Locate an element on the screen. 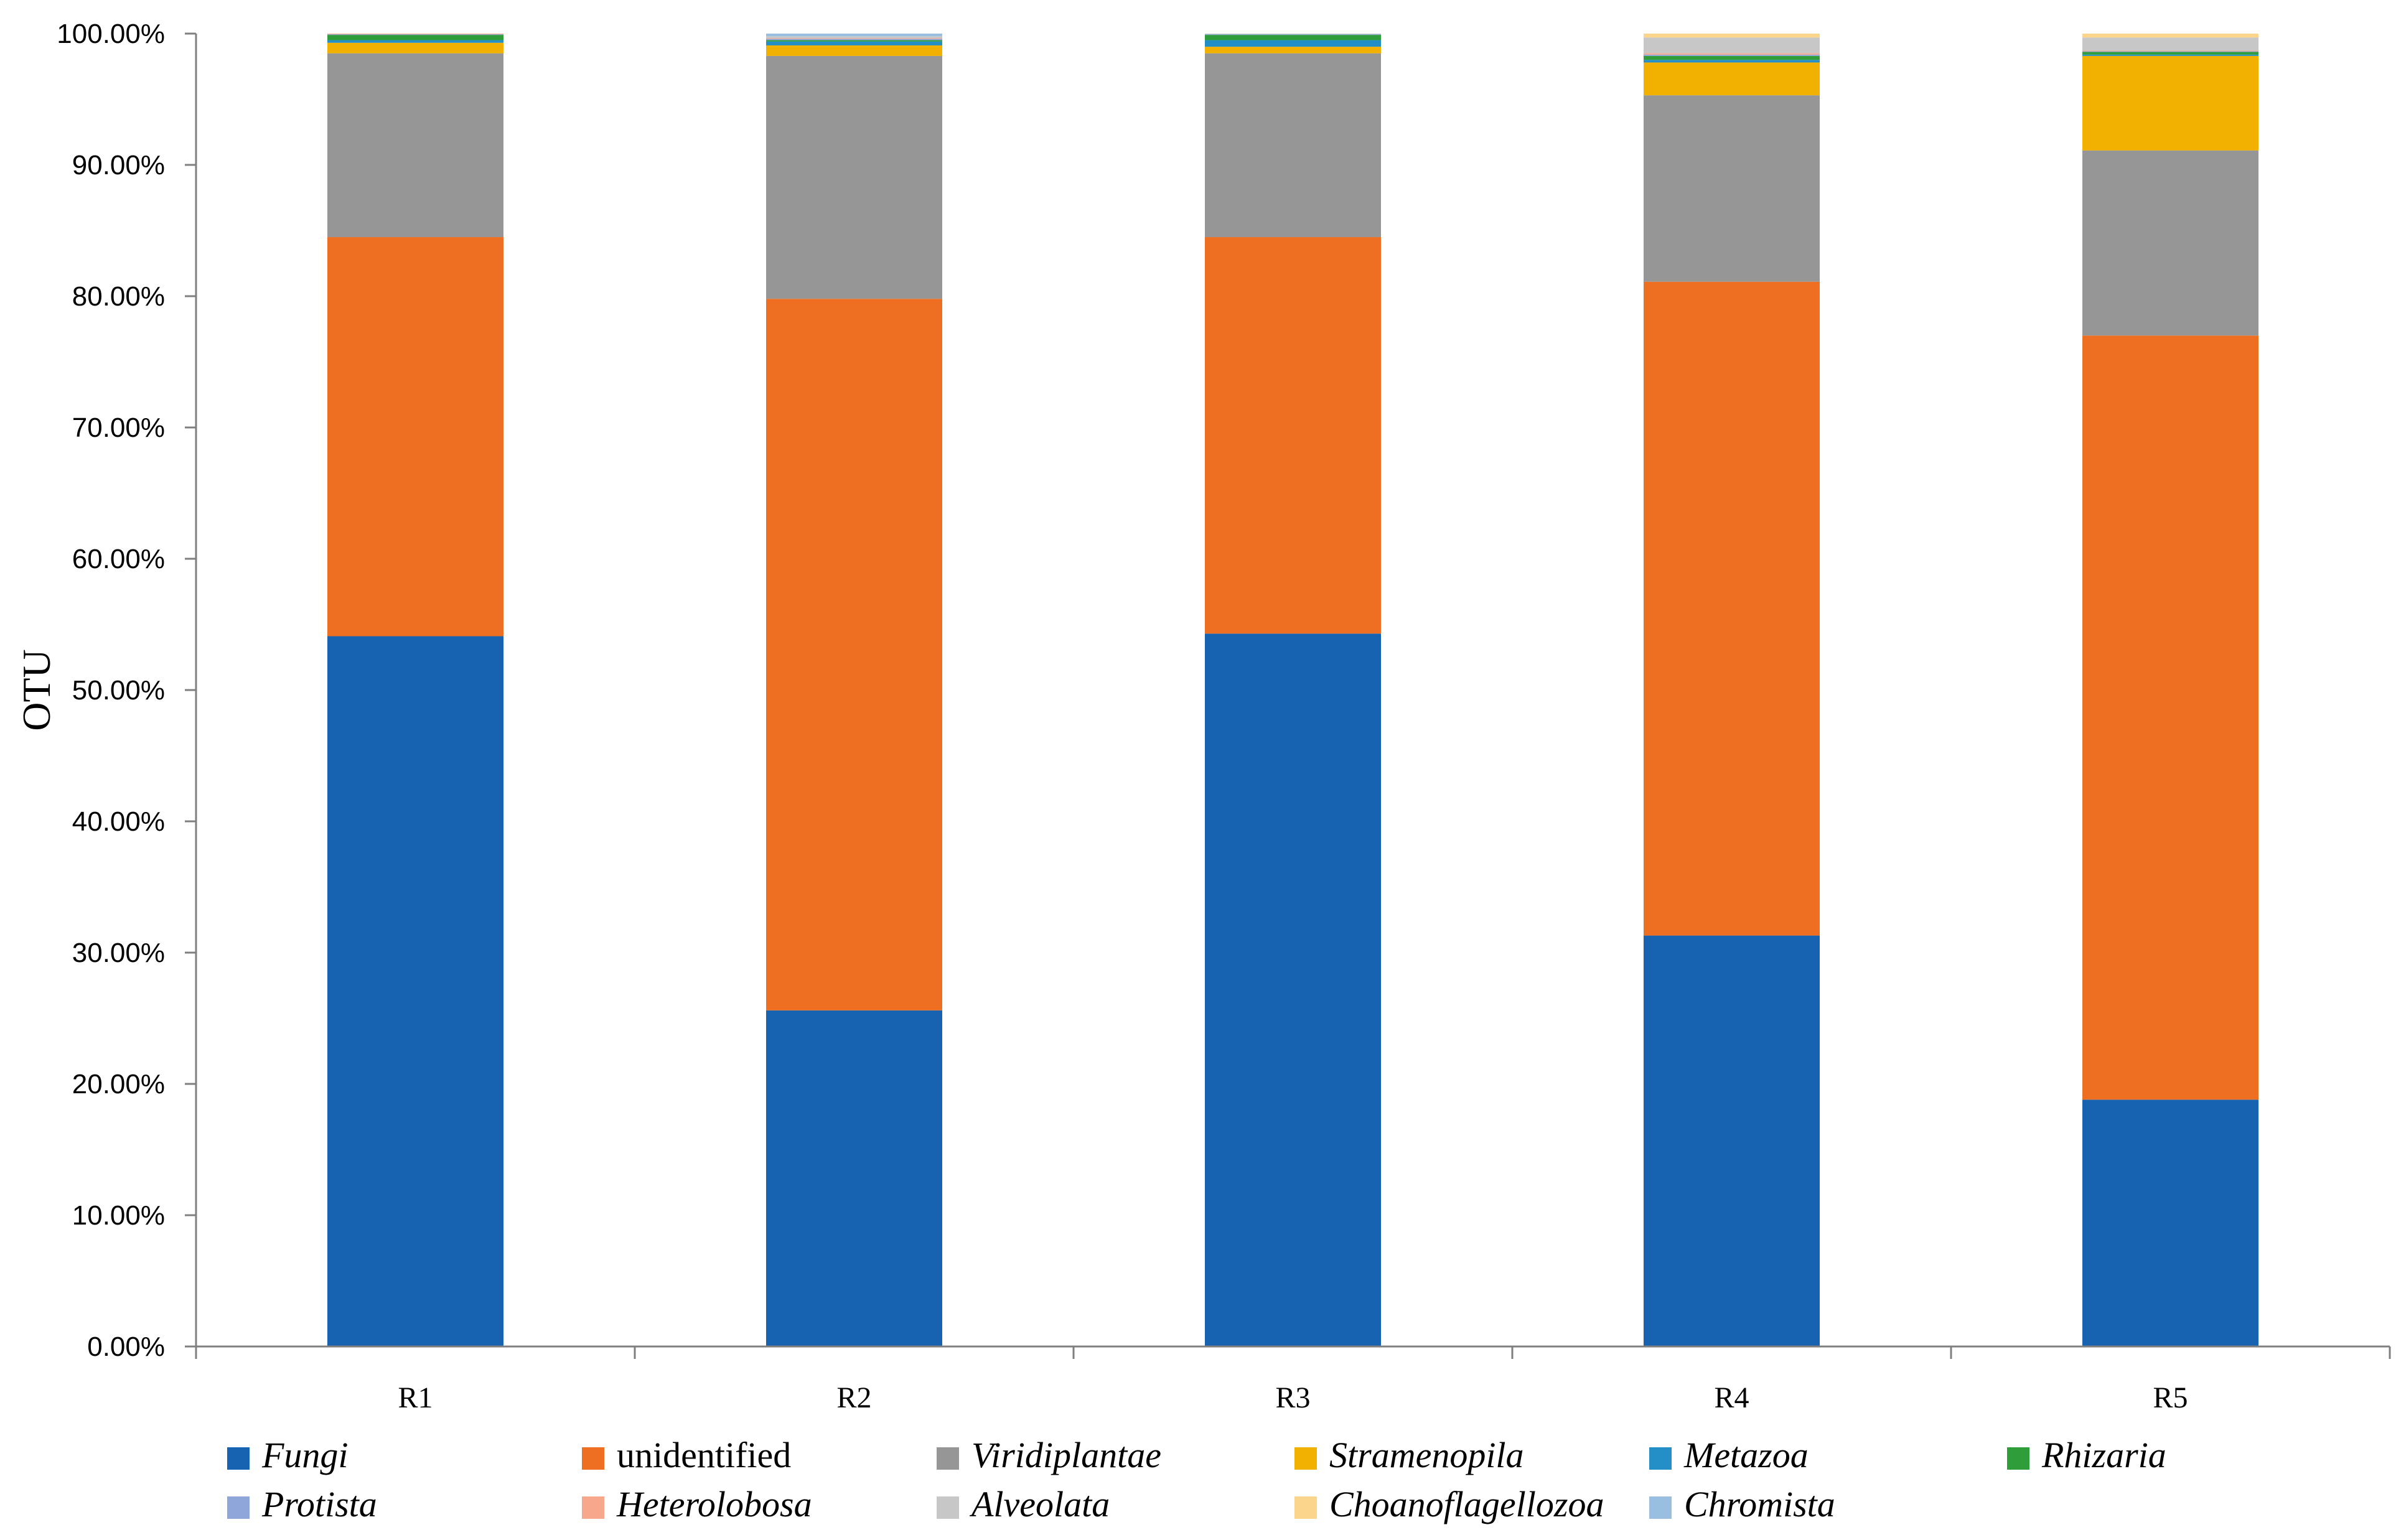  legend-label: Stramenopila is located at coordinates (1426, 1455).